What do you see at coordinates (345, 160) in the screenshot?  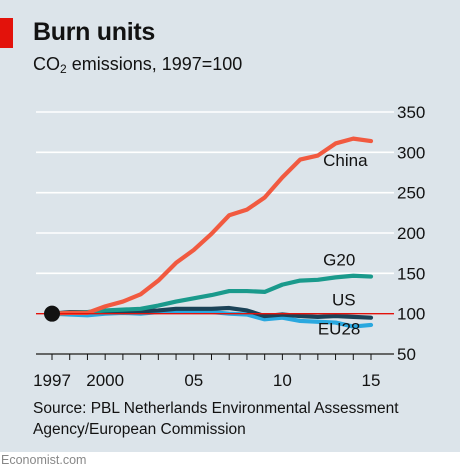 I see `series-label-china: China` at bounding box center [345, 160].